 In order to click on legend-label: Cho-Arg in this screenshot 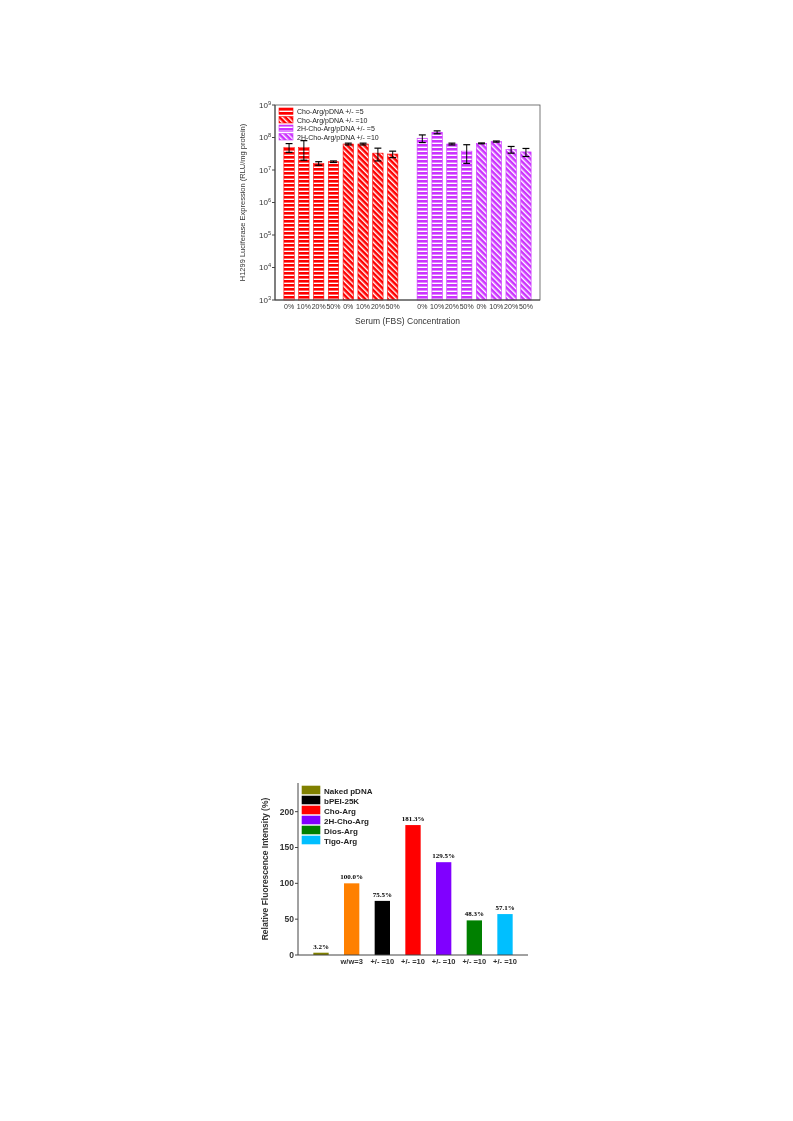, I will do `click(340, 811)`.